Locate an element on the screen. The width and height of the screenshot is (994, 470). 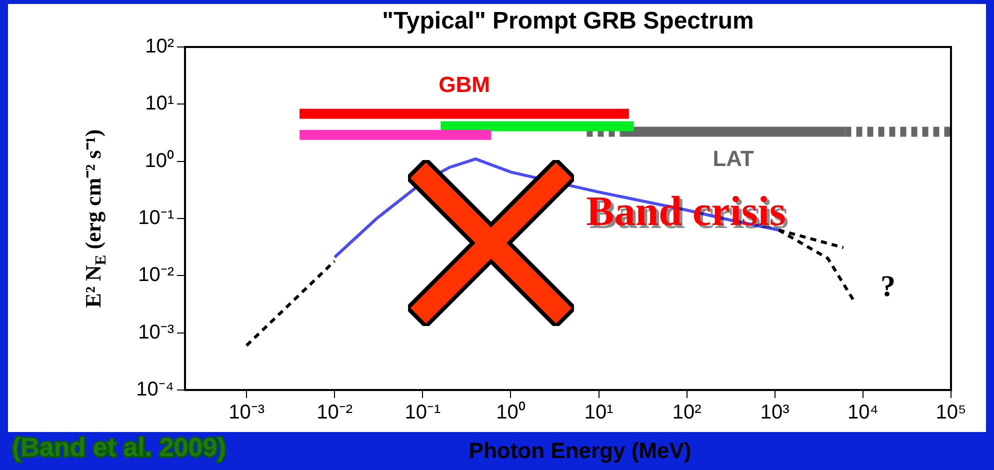
text: (Band et al. 2009) is located at coordinates (119, 447).